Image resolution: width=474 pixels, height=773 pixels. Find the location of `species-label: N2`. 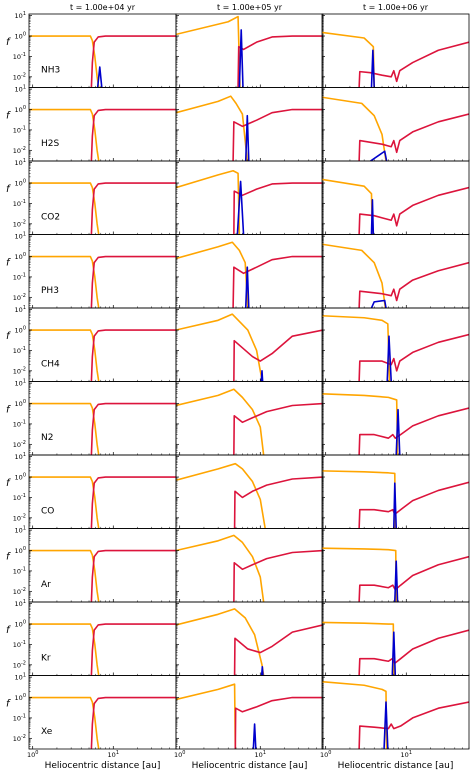

species-label: N2 is located at coordinates (47, 438).